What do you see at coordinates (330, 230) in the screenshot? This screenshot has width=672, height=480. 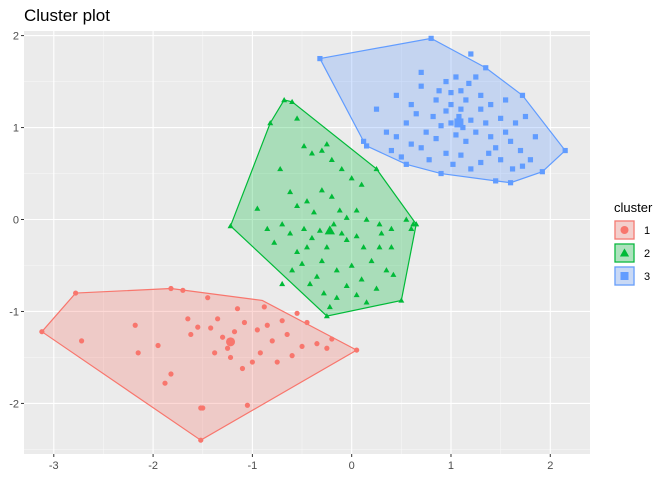 I see `cluster-2-center` at bounding box center [330, 230].